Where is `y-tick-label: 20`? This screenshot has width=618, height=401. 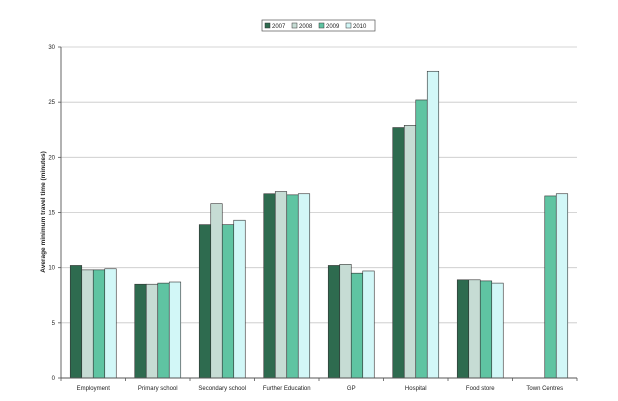 y-tick-label: 20 is located at coordinates (51, 158).